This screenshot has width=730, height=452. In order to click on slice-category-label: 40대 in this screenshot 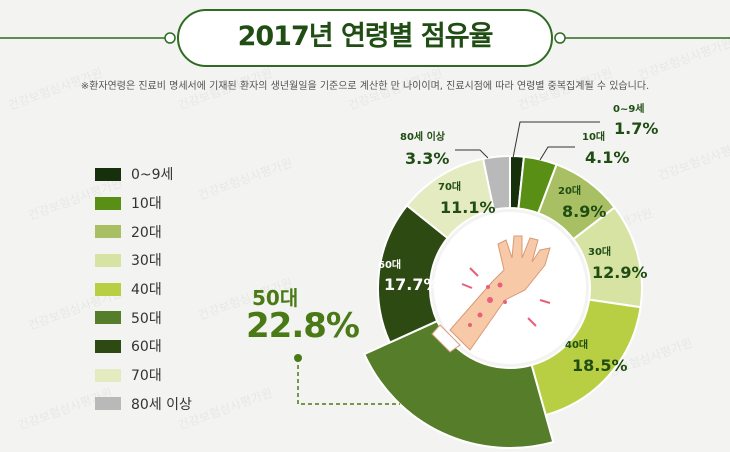, I will do `click(576, 344)`.